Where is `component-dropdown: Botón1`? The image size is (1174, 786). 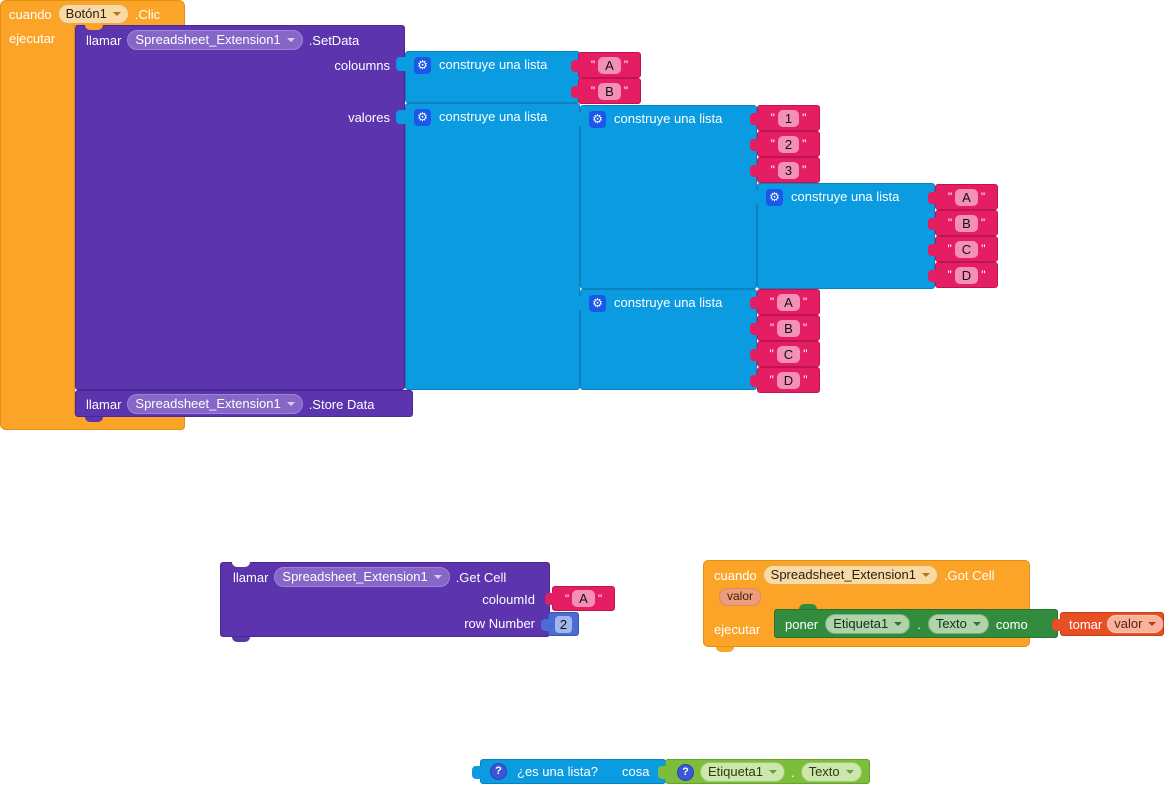
component-dropdown: Botón1 is located at coordinates (93, 14).